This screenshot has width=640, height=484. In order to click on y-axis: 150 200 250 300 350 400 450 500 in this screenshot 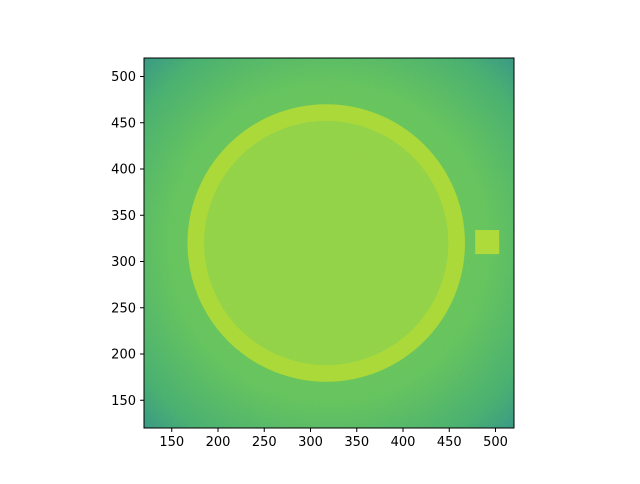, I will do `click(127, 239)`.